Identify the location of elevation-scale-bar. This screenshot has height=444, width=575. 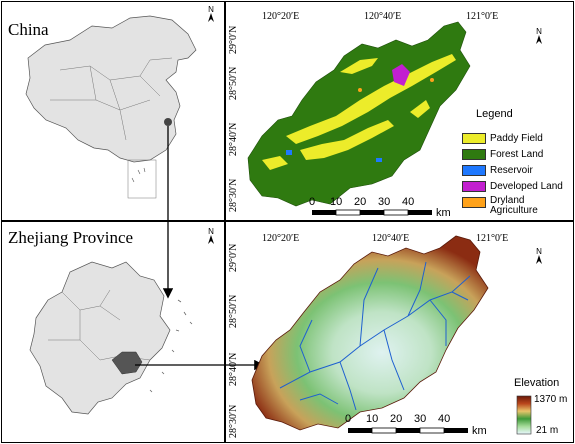
(408, 430).